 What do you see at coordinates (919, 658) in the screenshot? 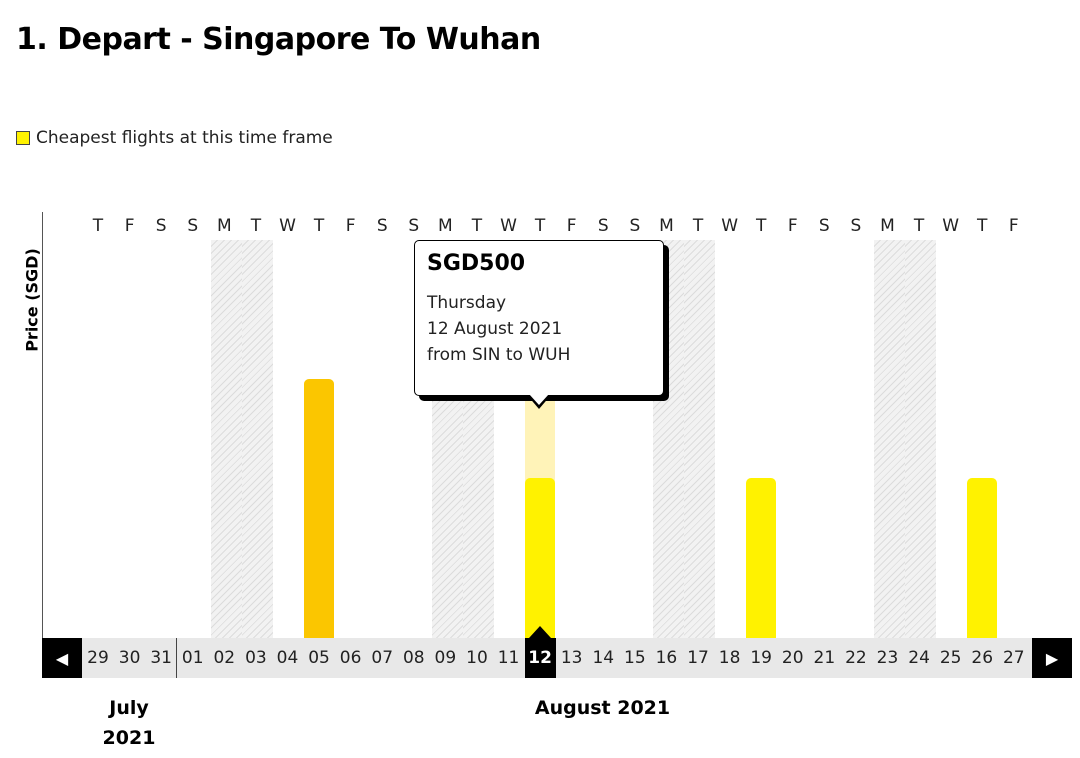
I see `date-cell-24: 24` at bounding box center [919, 658].